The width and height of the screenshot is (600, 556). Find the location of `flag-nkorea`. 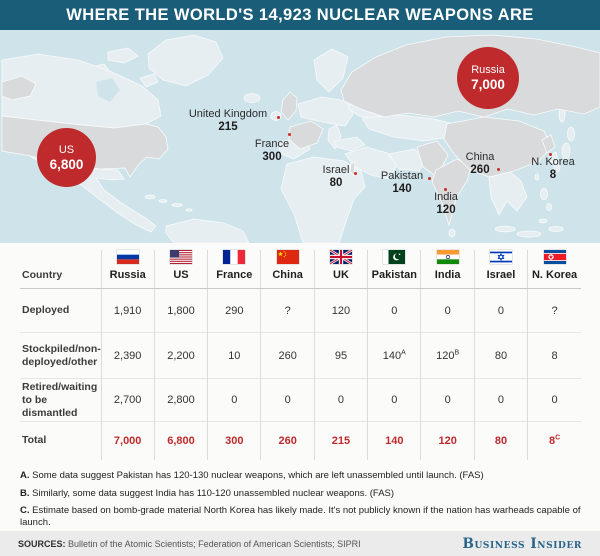

flag-nkorea is located at coordinates (554, 257).